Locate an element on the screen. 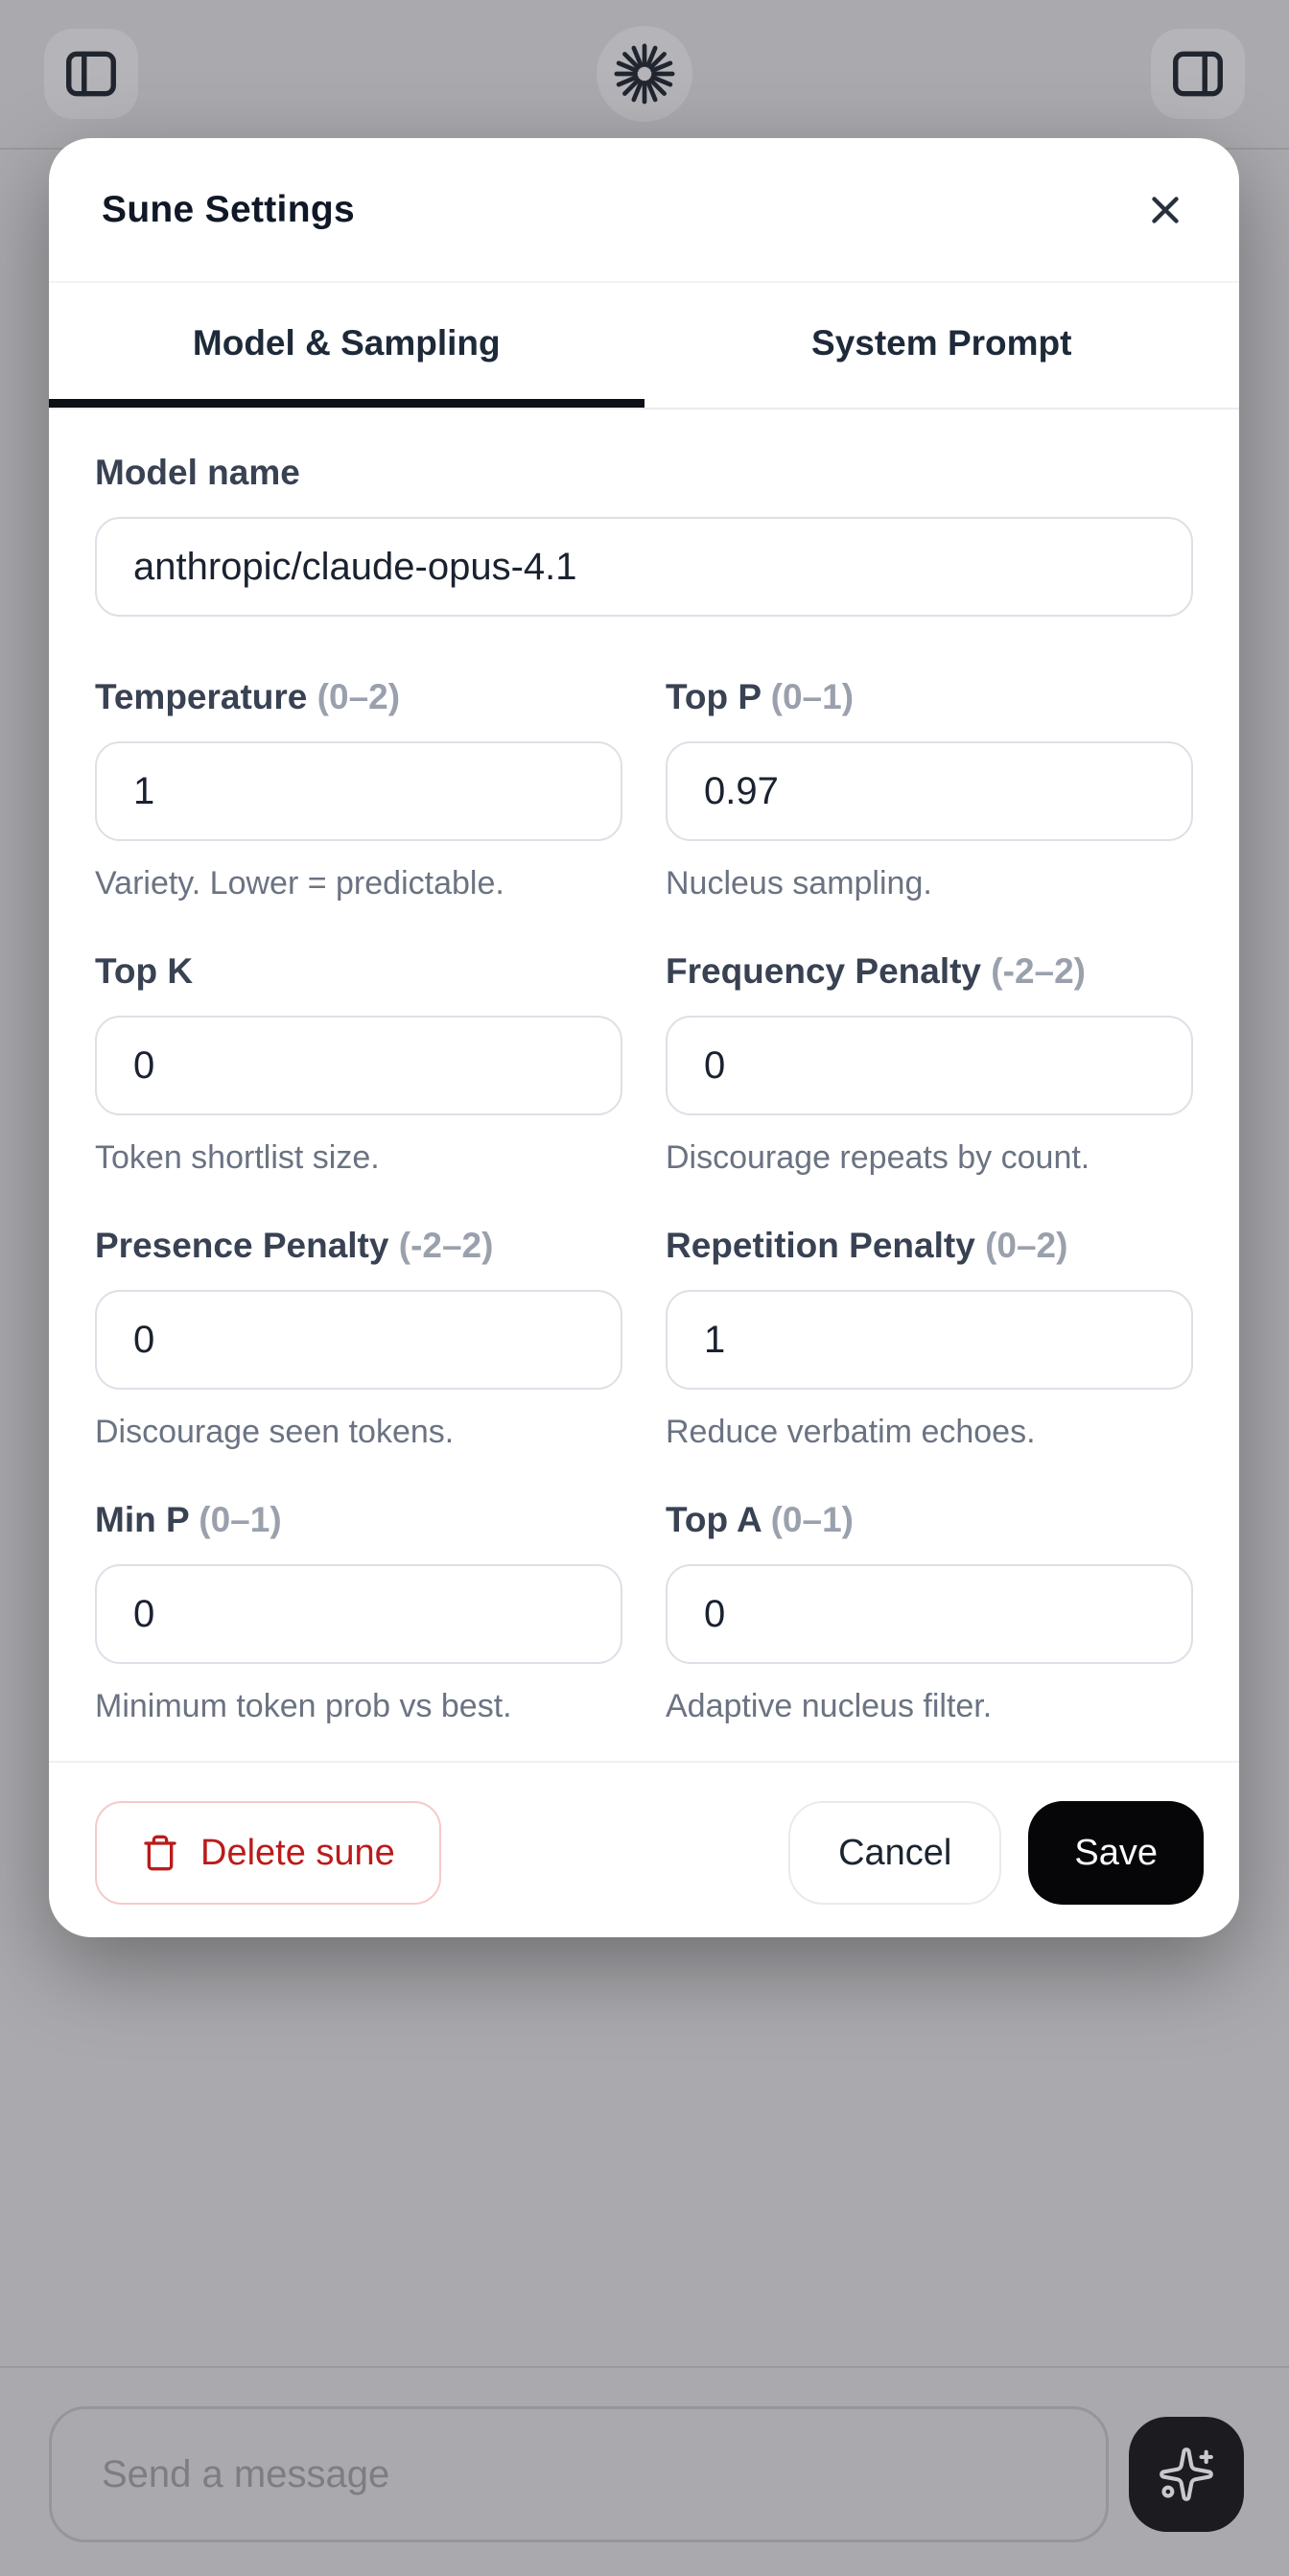 The width and height of the screenshot is (1289, 2576). field-label: Model name is located at coordinates (197, 472).